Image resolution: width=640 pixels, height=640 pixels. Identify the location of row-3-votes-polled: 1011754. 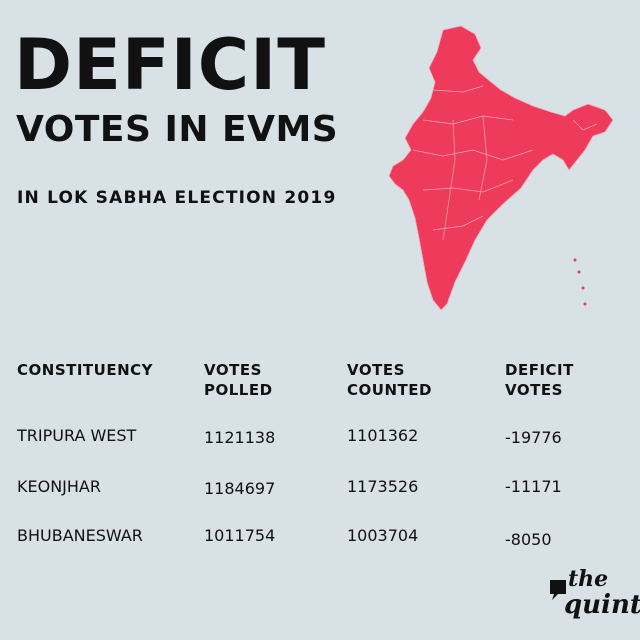
(240, 535).